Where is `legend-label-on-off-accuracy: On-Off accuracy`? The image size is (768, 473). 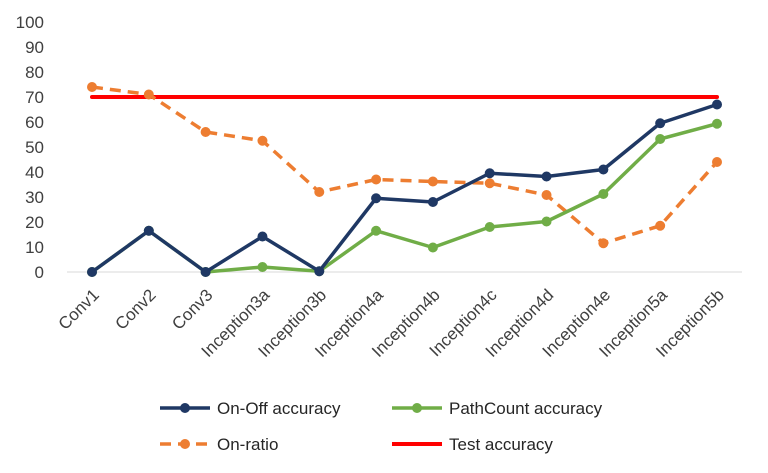 legend-label-on-off-accuracy: On-Off accuracy is located at coordinates (279, 408).